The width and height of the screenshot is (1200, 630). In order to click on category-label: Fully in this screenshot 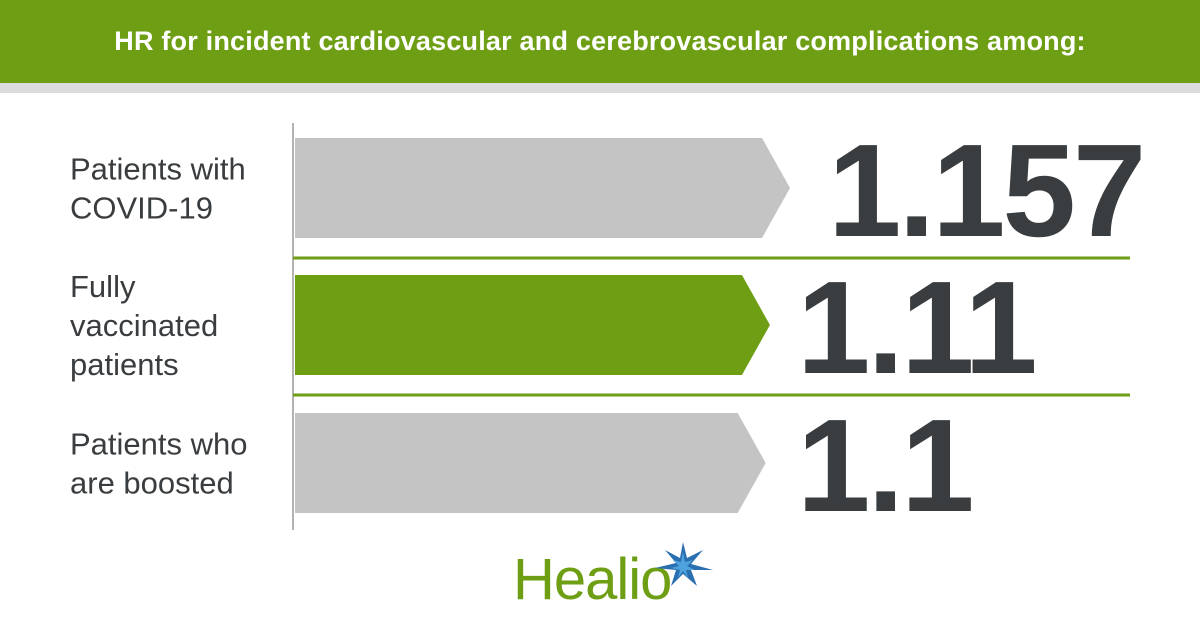, I will do `click(103, 286)`.